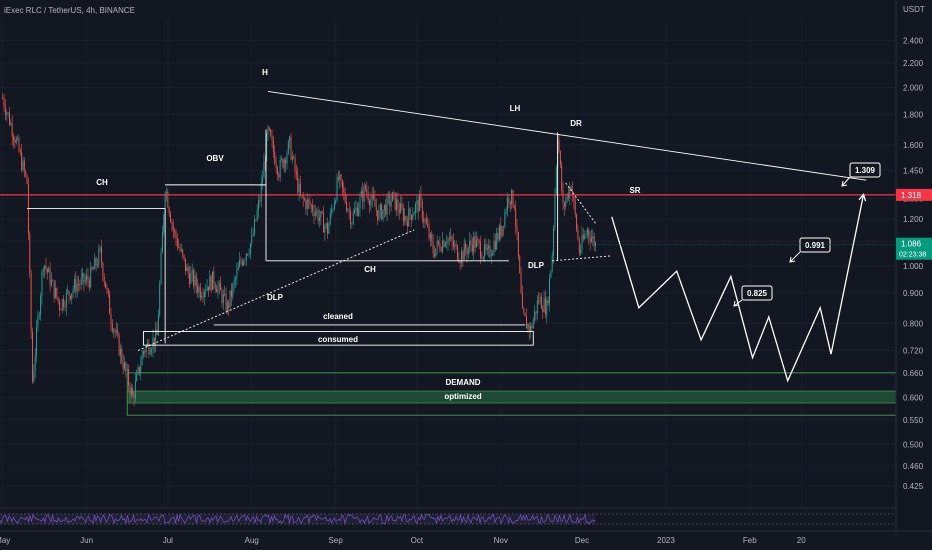  Describe the element at coordinates (815, 245) in the screenshot. I see `target-0991-box` at that location.